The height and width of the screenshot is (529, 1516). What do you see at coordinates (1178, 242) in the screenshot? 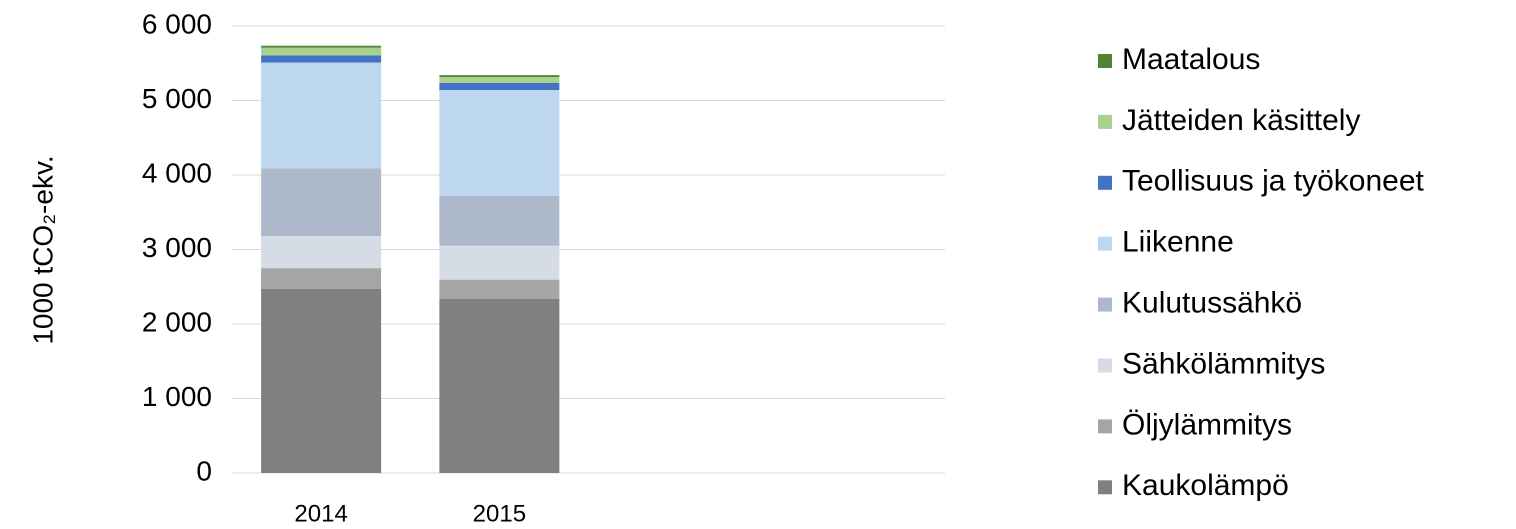
I see `legend-label: Liikenne` at bounding box center [1178, 242].